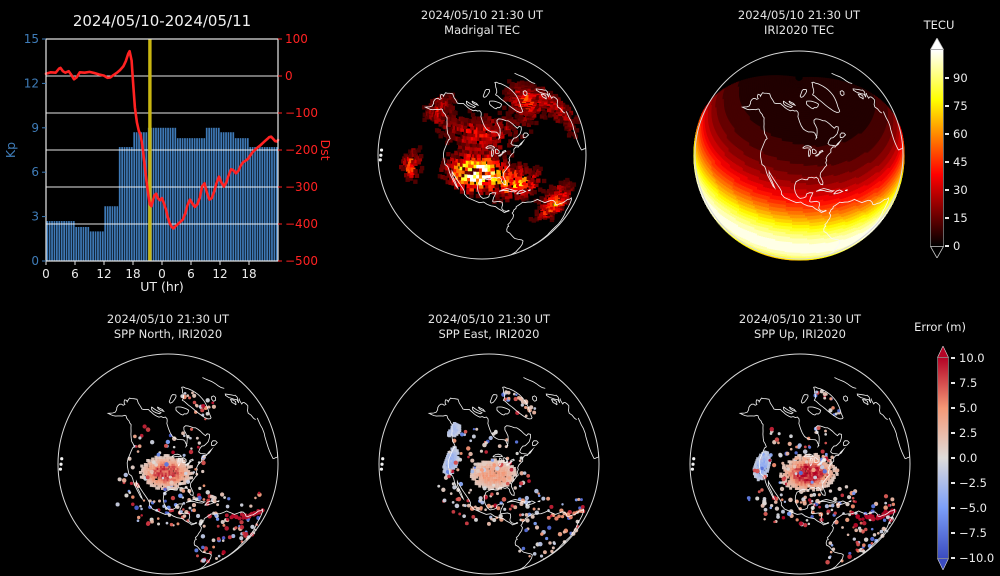 This screenshot has height=576, width=1000. What do you see at coordinates (799, 155) in the screenshot?
I see `iri2020-tec-globe` at bounding box center [799, 155].